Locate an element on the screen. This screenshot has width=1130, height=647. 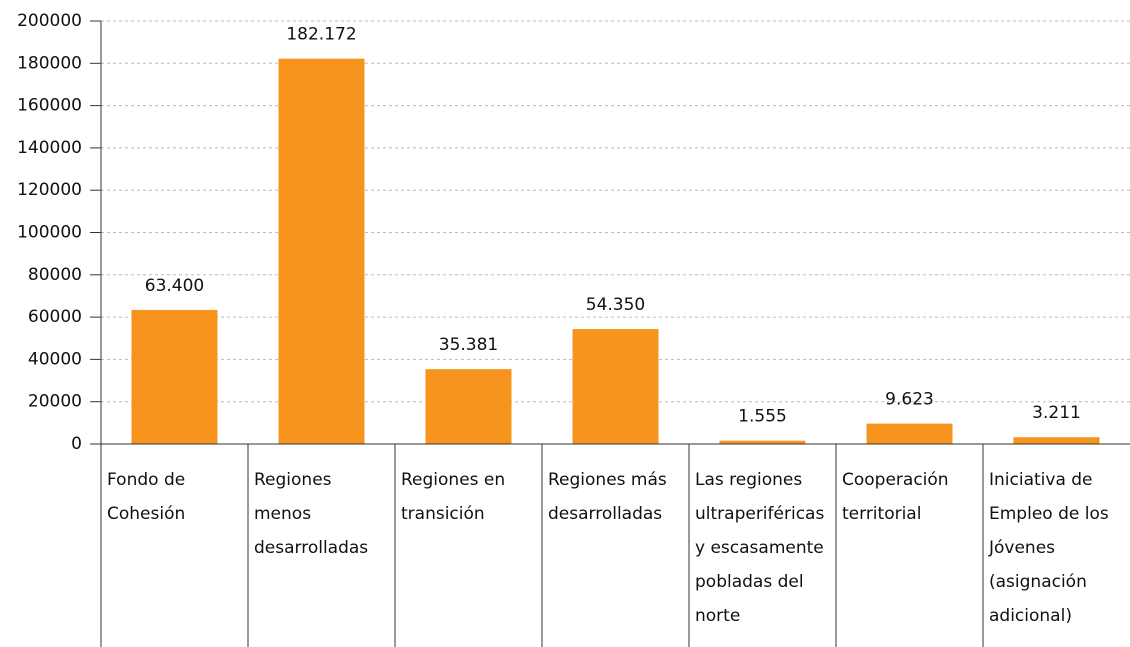
y-tick-label: 180000 is located at coordinates (49, 63).